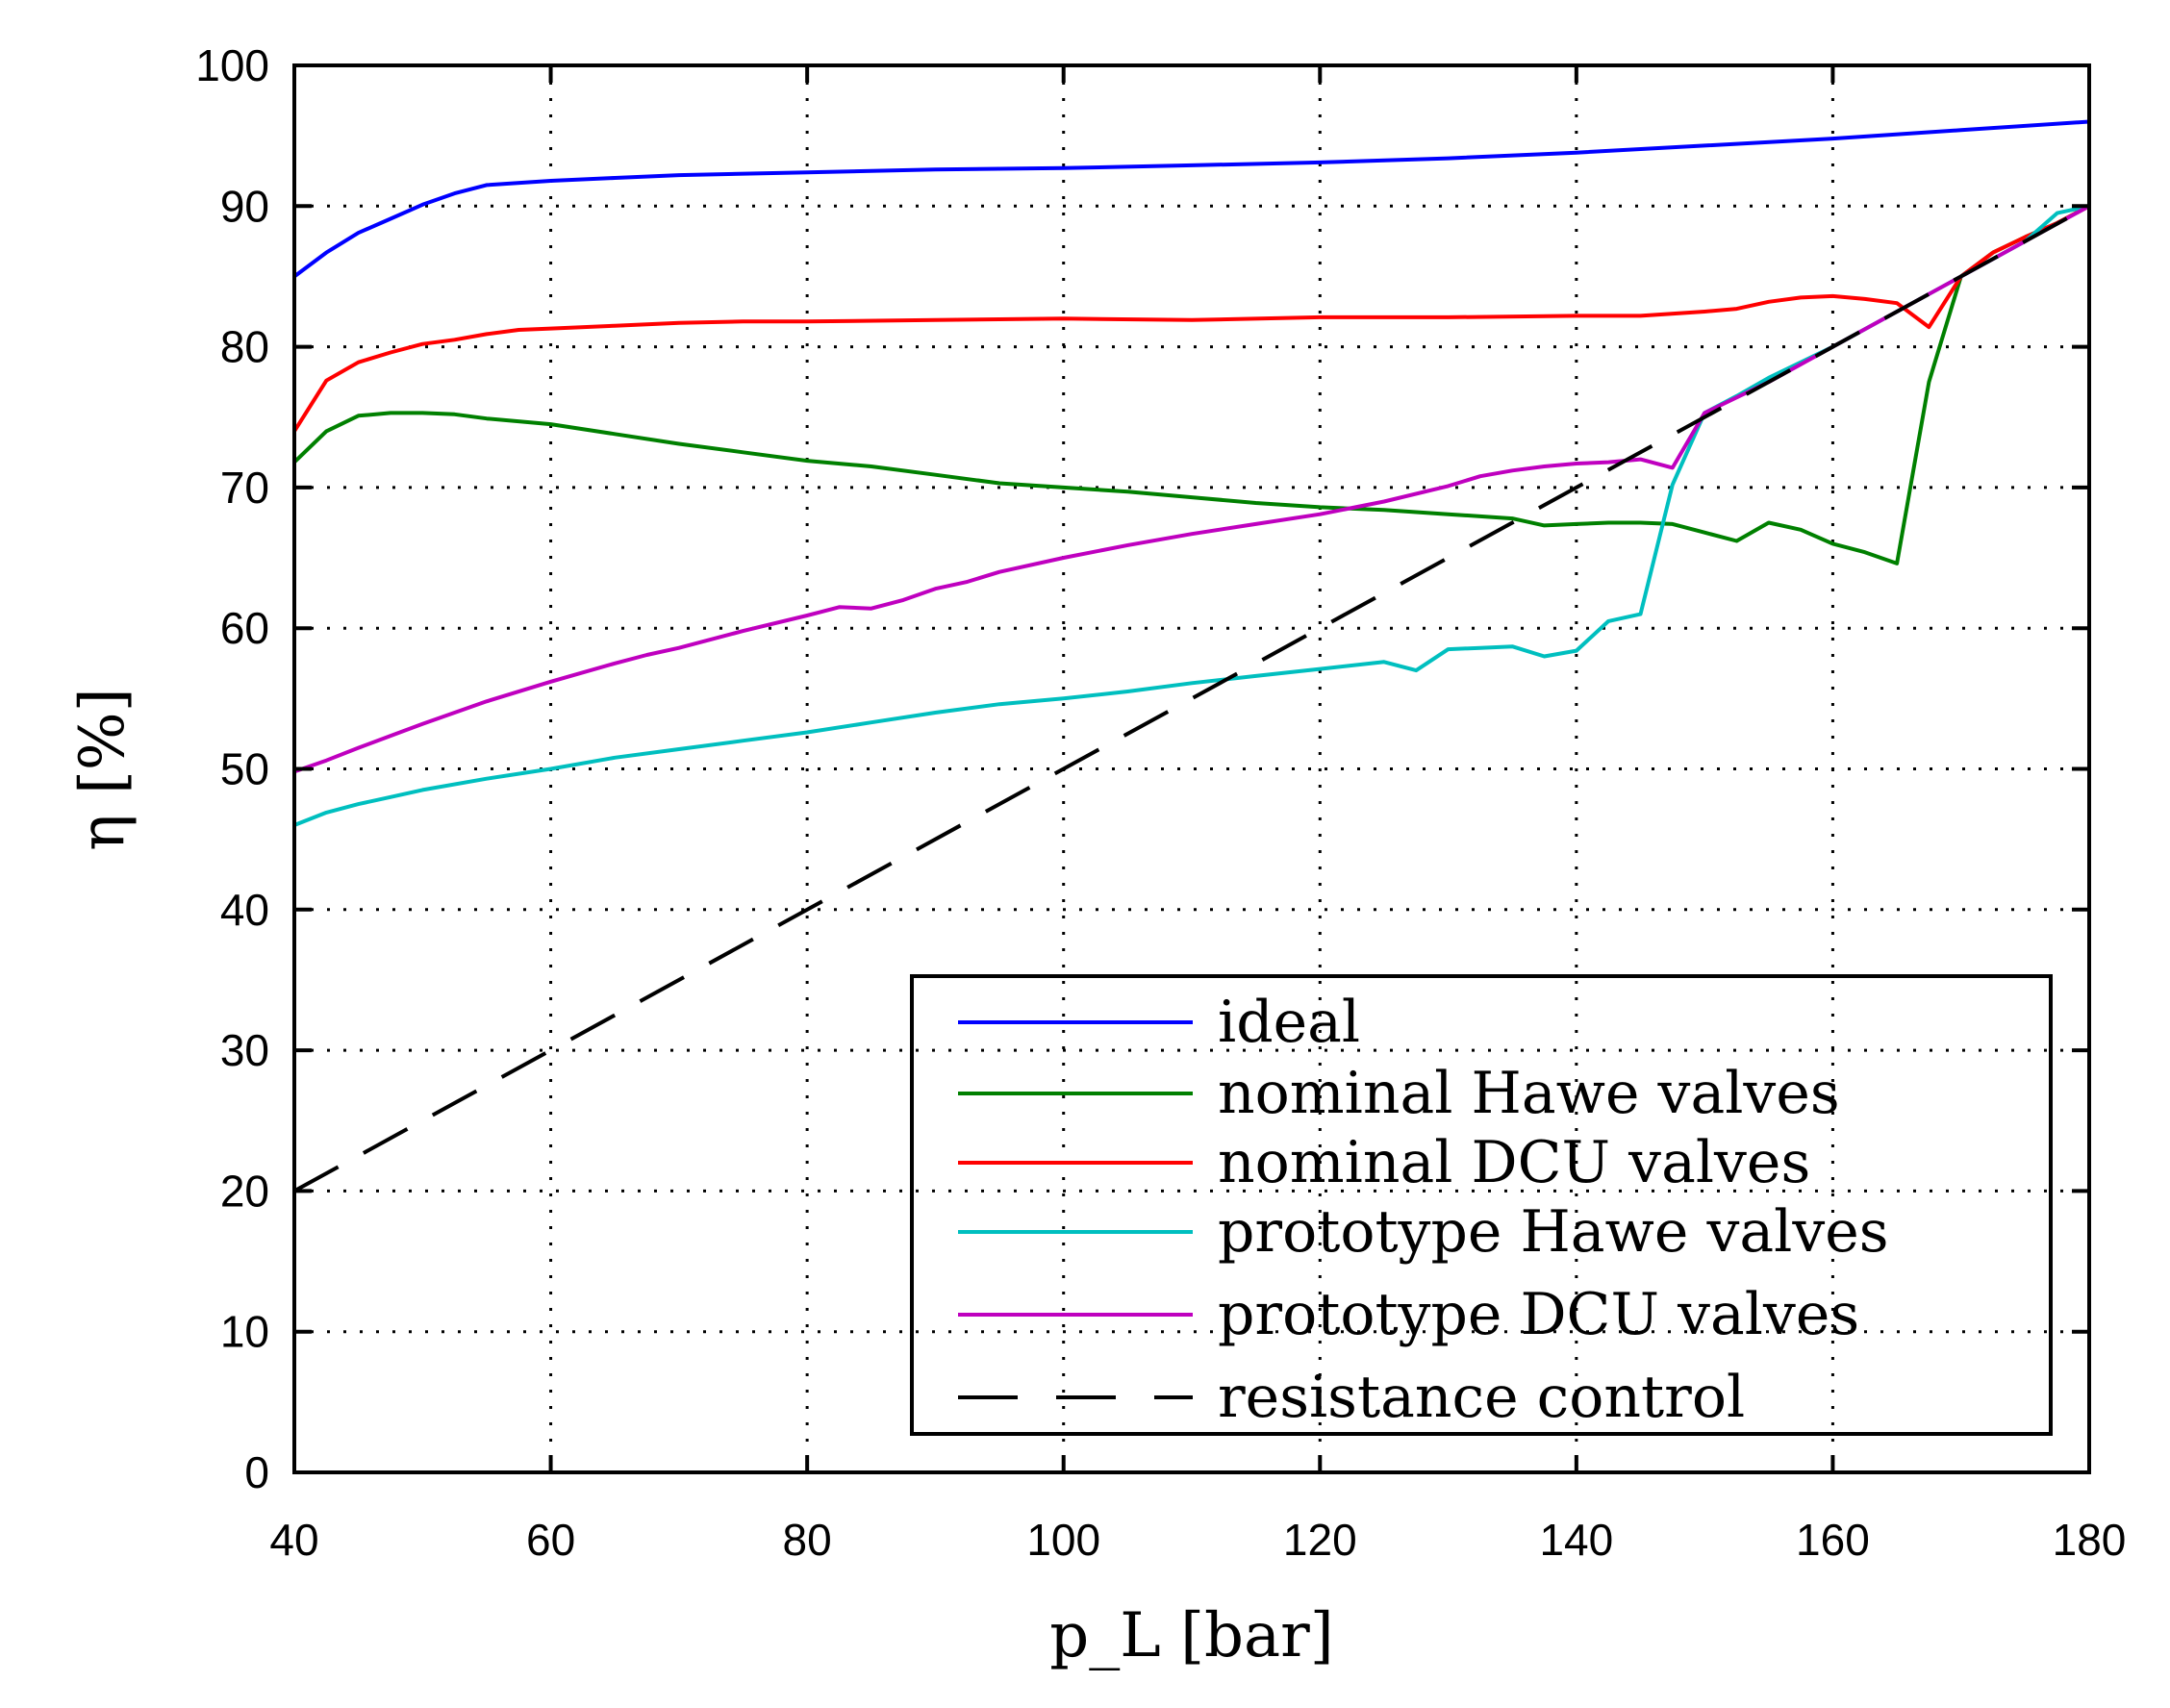 The image size is (2170, 1708). I want to click on y-tick-label: 80, so click(244, 347).